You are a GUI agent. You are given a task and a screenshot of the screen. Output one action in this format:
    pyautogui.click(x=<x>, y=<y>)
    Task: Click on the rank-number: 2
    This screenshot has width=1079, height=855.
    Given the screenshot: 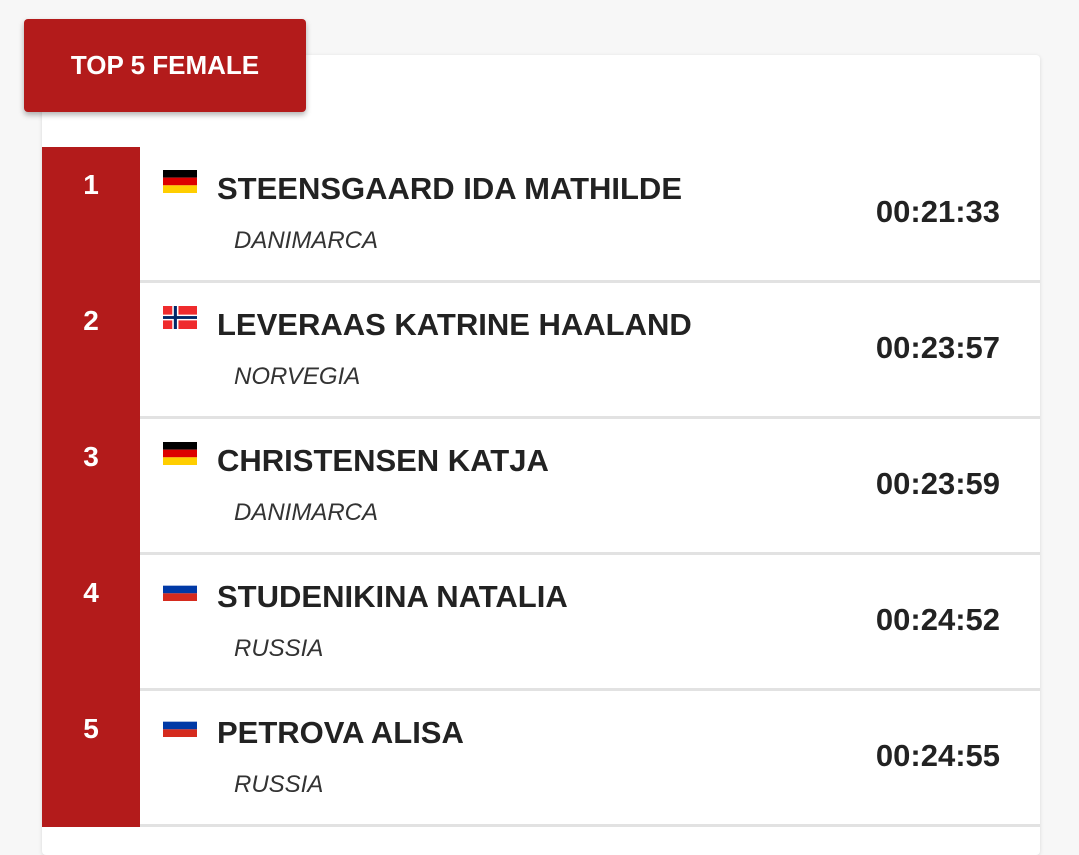 What is the action you would take?
    pyautogui.click(x=91, y=351)
    